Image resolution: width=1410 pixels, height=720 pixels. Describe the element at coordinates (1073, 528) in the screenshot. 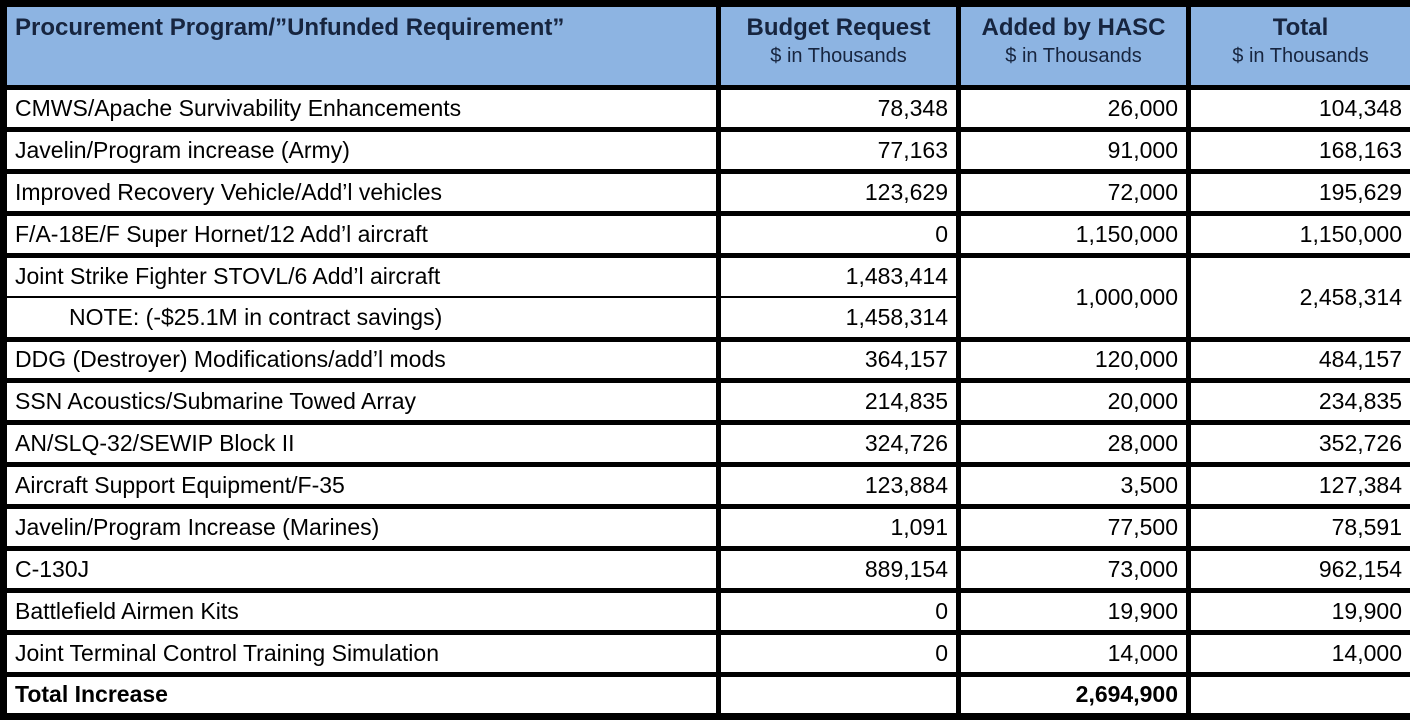

I see `added-cell: 77,500` at that location.